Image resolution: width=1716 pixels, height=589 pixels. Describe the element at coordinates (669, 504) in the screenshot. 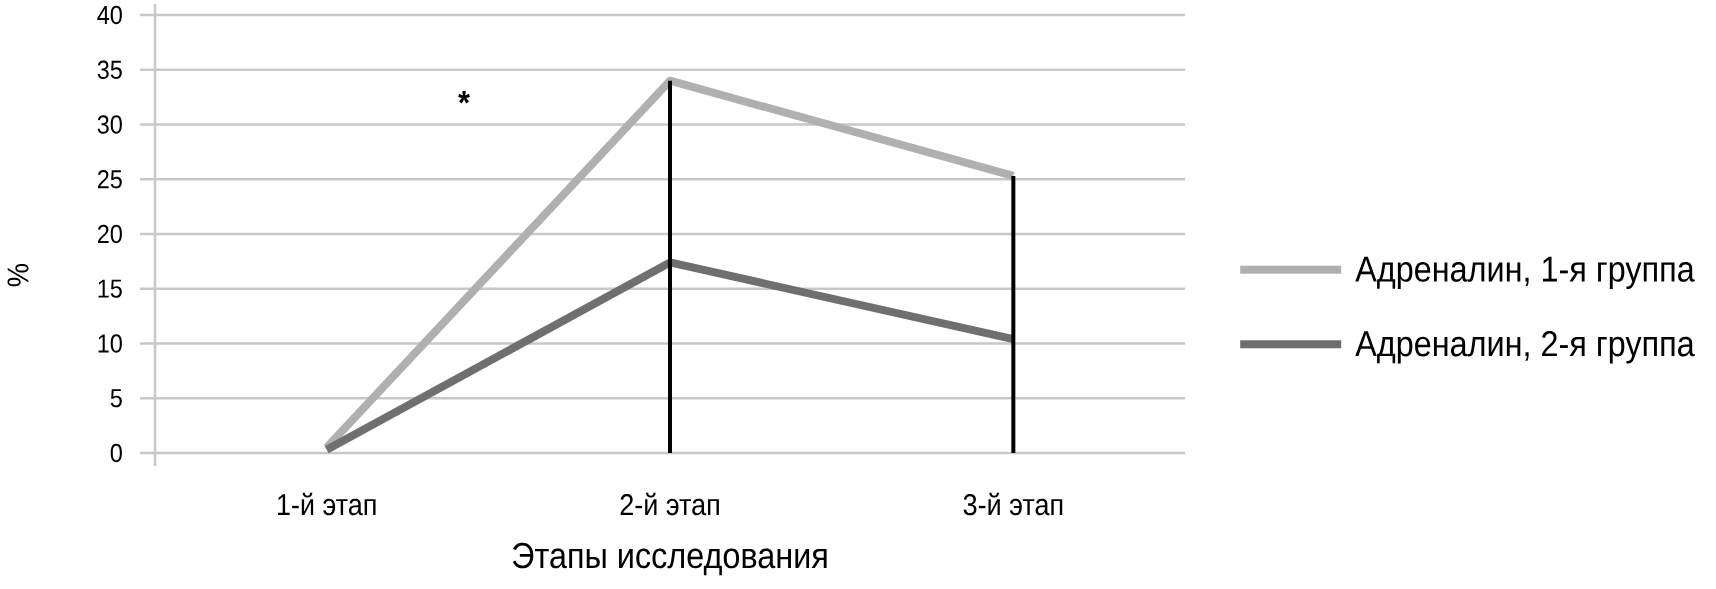

I see `x-tick-label: 2-й этап` at that location.